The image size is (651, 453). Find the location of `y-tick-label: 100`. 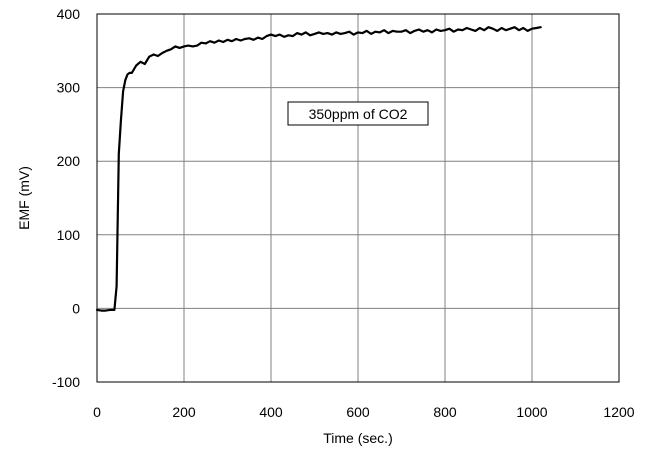

y-tick-label: 100 is located at coordinates (69, 235).